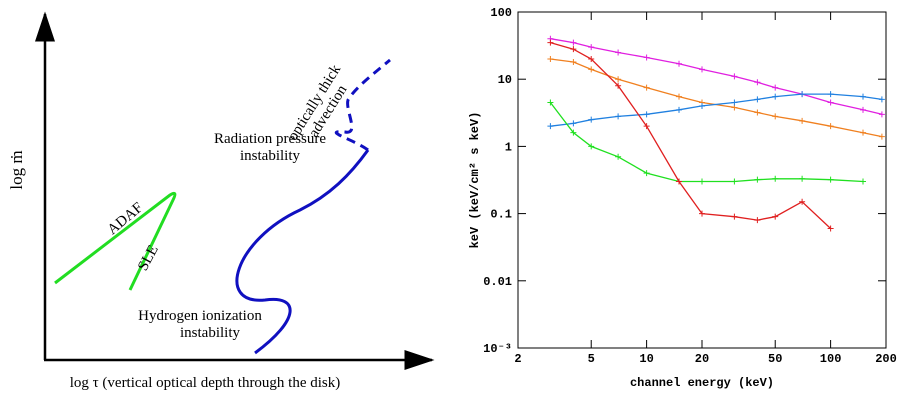 The height and width of the screenshot is (396, 899). I want to click on annotation: SLE, so click(148, 258).